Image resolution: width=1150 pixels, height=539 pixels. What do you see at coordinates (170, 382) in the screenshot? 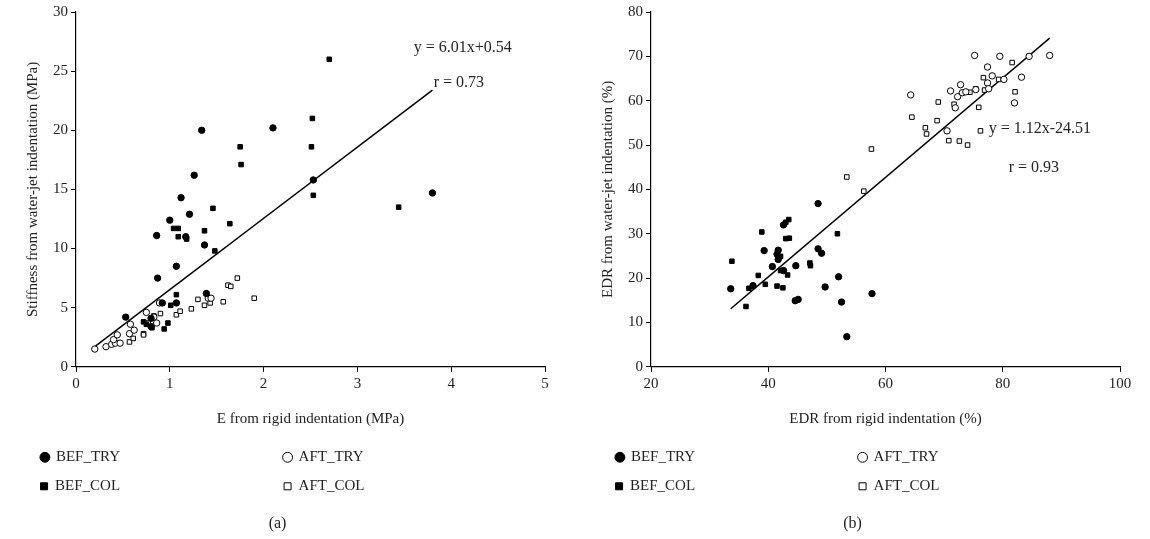
I see `x-tick-label: 1` at bounding box center [170, 382].